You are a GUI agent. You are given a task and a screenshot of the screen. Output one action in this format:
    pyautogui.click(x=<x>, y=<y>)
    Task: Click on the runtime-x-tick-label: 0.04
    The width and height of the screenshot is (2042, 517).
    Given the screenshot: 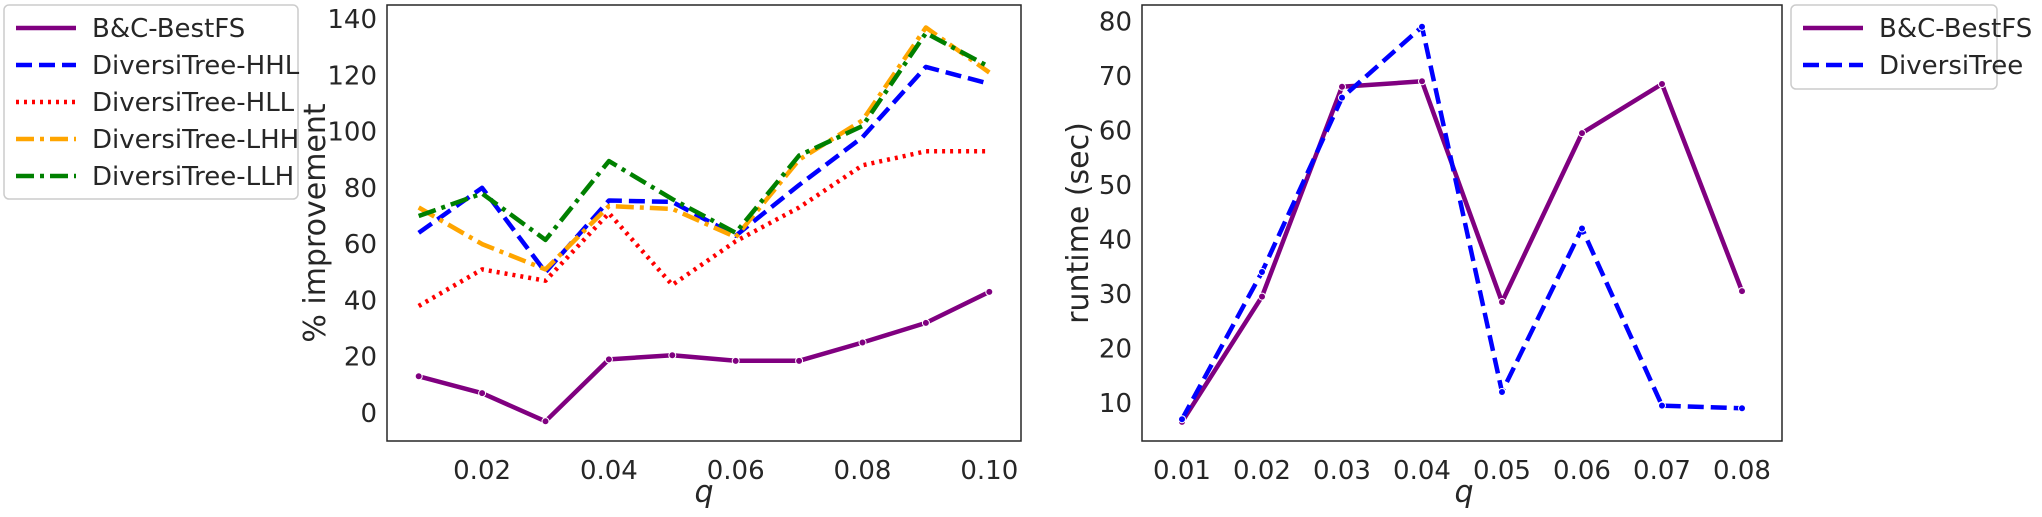 What is the action you would take?
    pyautogui.click(x=1422, y=471)
    